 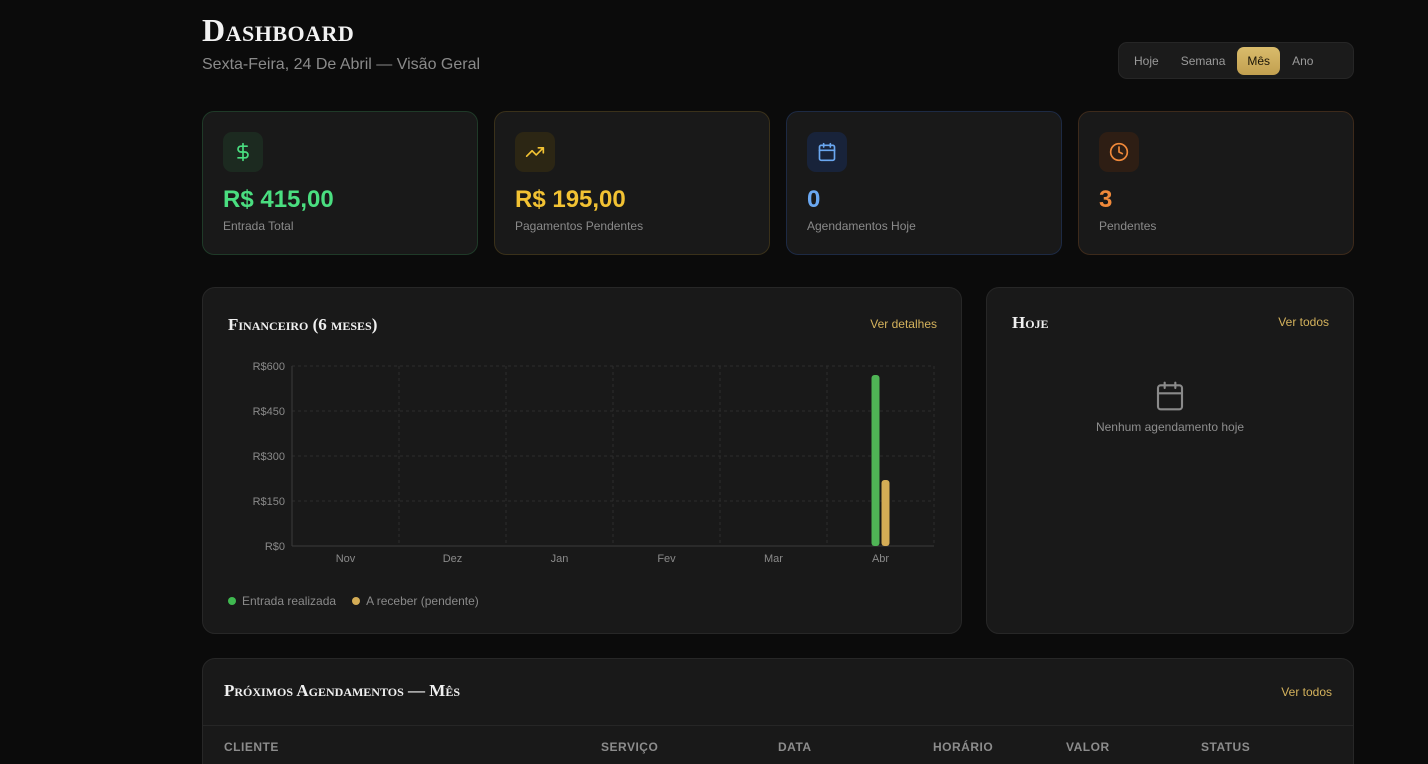 What do you see at coordinates (269, 367) in the screenshot?
I see `y-tick-label: R$600` at bounding box center [269, 367].